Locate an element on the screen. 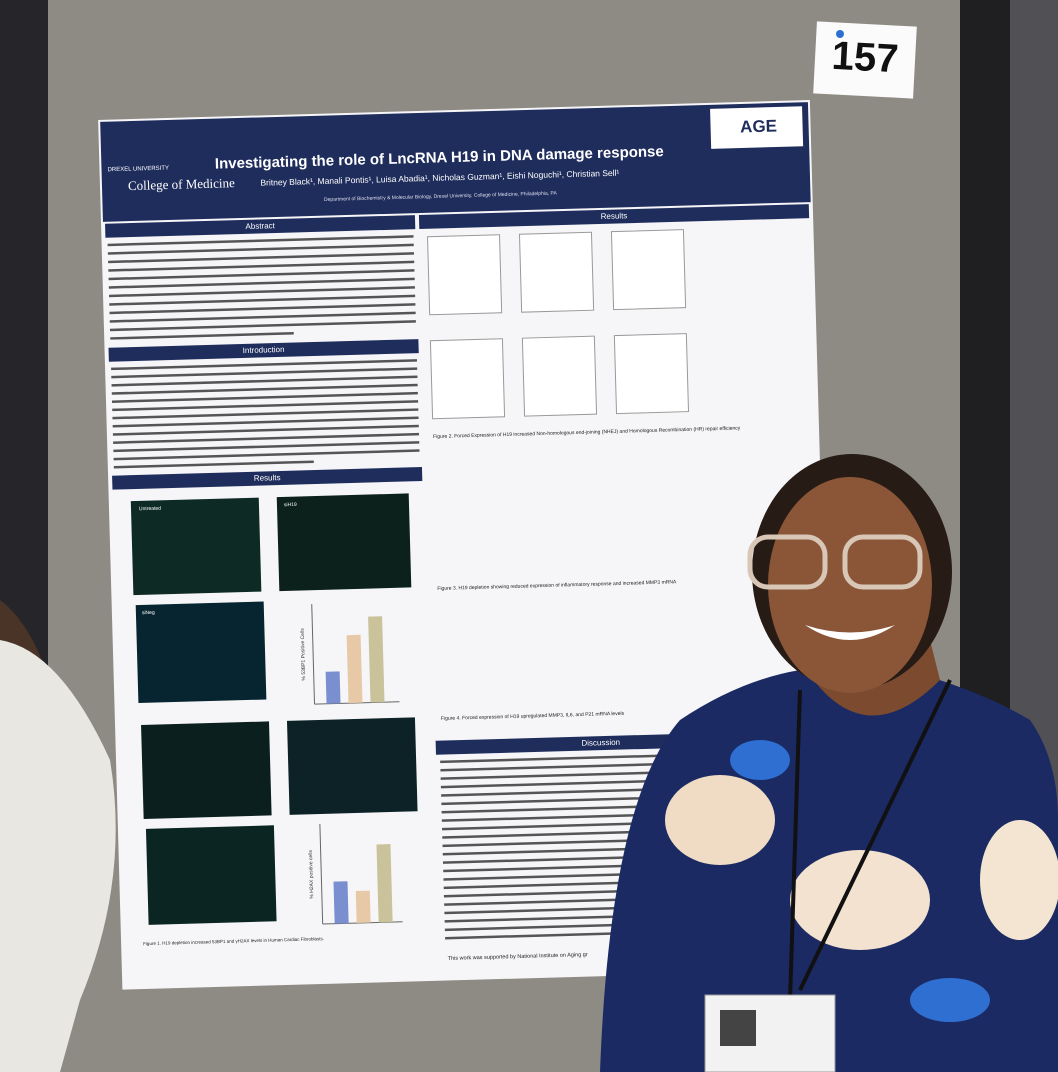 The image size is (1058, 1072). panel-label: siNeg is located at coordinates (148, 613).